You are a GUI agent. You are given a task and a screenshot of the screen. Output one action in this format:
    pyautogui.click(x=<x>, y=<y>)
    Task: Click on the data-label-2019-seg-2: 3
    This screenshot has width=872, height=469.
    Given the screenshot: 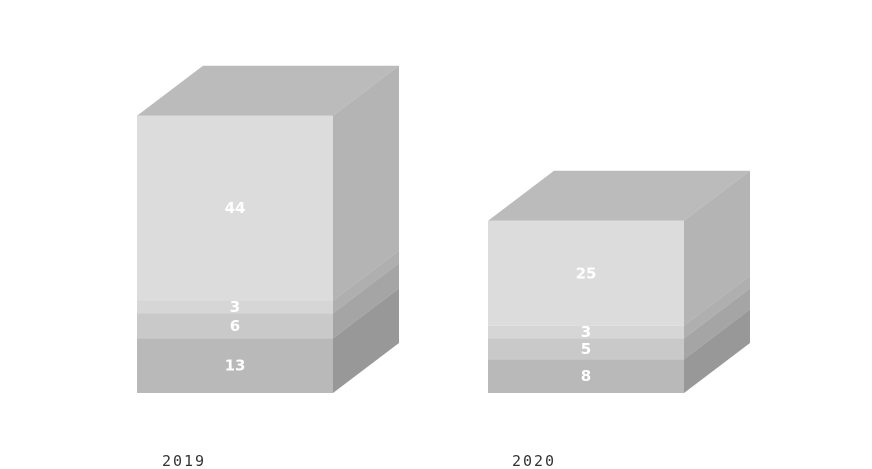 What is the action you would take?
    pyautogui.click(x=235, y=307)
    